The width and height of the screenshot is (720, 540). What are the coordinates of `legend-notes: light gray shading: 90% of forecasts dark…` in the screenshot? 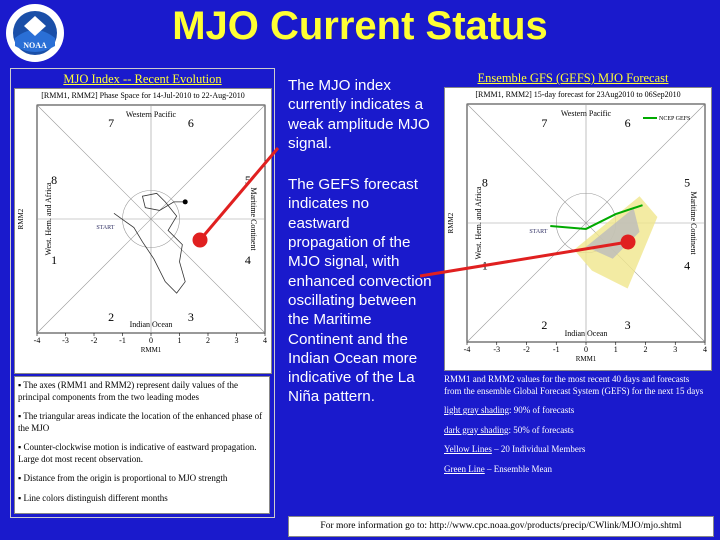 It's located at (576, 440).